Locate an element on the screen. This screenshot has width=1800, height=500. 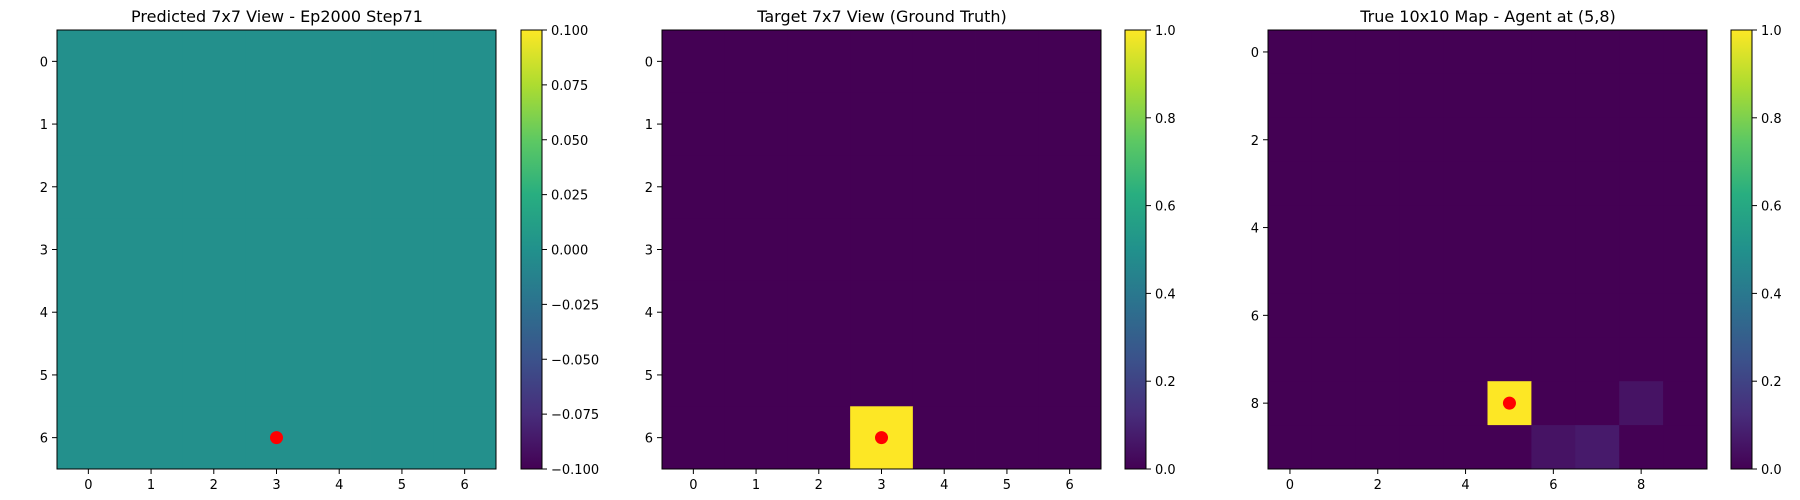
colorbar-frame is located at coordinates (1741, 249).